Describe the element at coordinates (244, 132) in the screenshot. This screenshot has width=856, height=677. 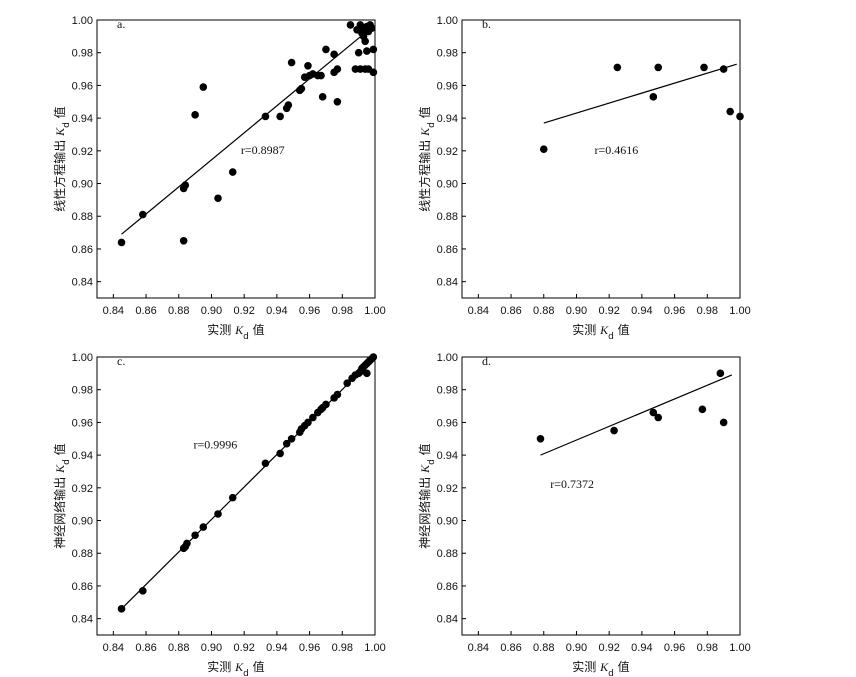
I see `fit-line` at that location.